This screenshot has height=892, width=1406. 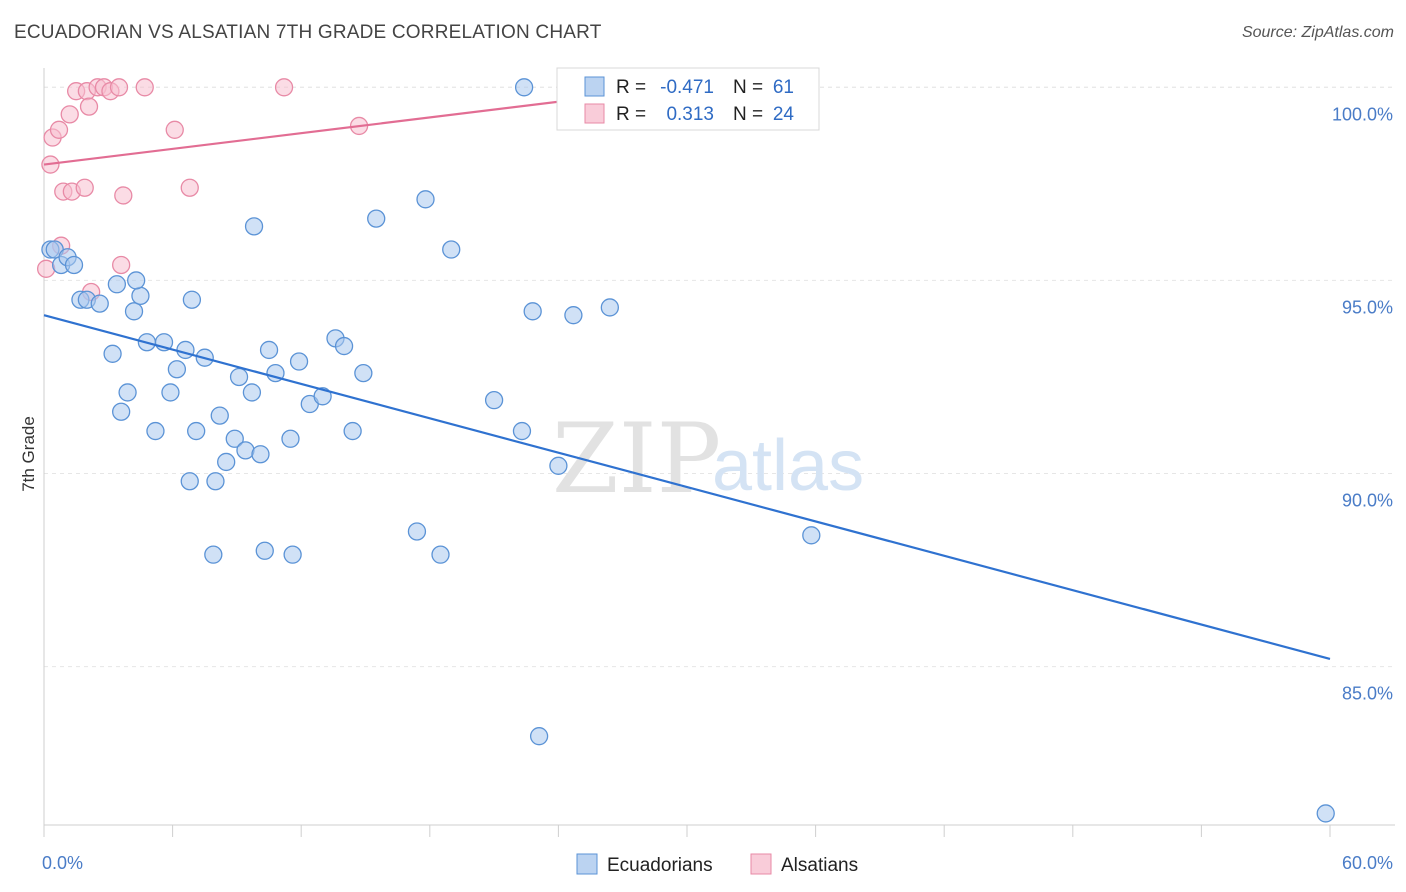 I want to click on watermark: ZIP atlas, so click(x=708, y=459).